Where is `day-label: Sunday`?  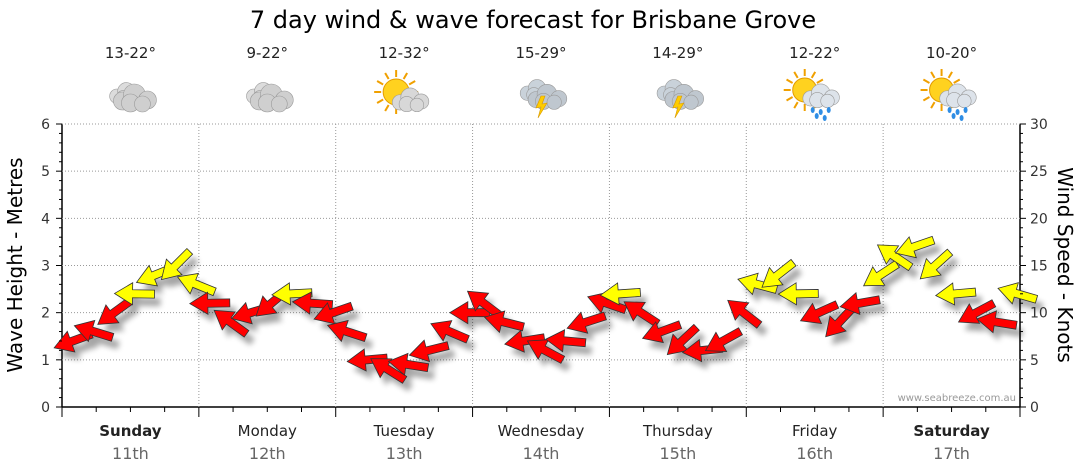 day-label: Sunday is located at coordinates (130, 431).